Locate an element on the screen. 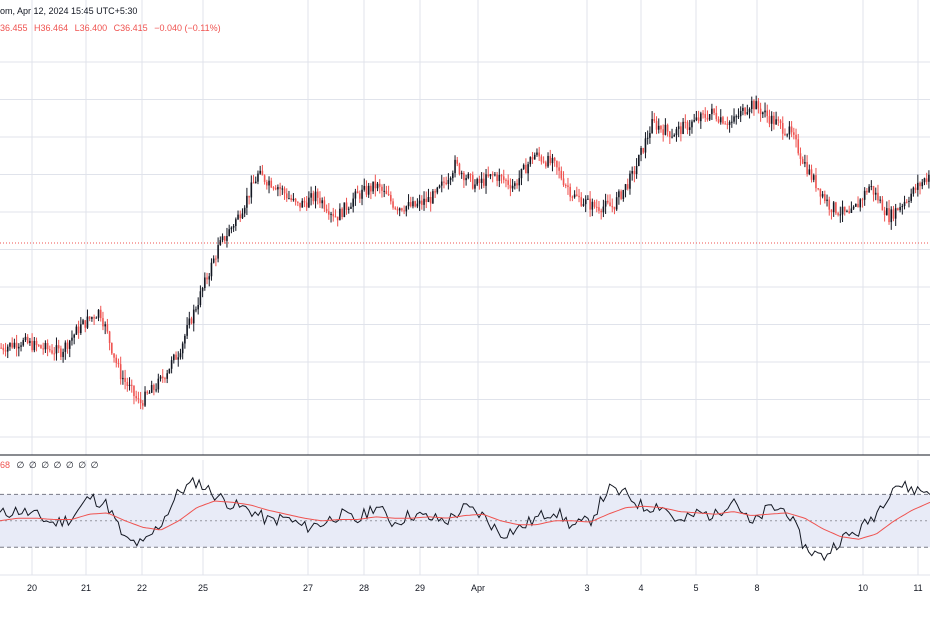 The width and height of the screenshot is (930, 620). time-axis-label: Apr is located at coordinates (478, 588).